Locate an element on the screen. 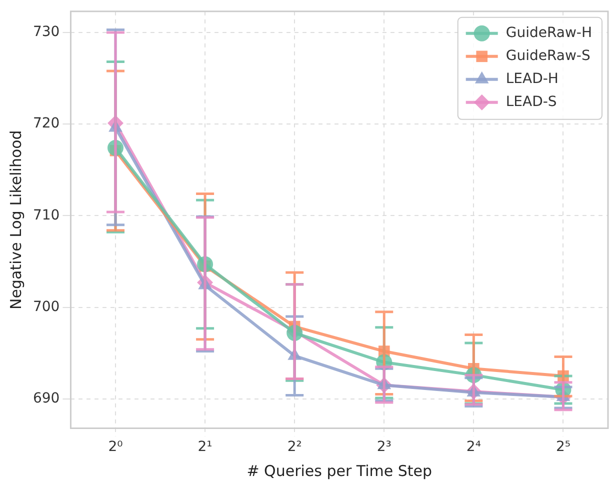 The width and height of the screenshot is (616, 489). x-tick-label: 2³ is located at coordinates (384, 447).